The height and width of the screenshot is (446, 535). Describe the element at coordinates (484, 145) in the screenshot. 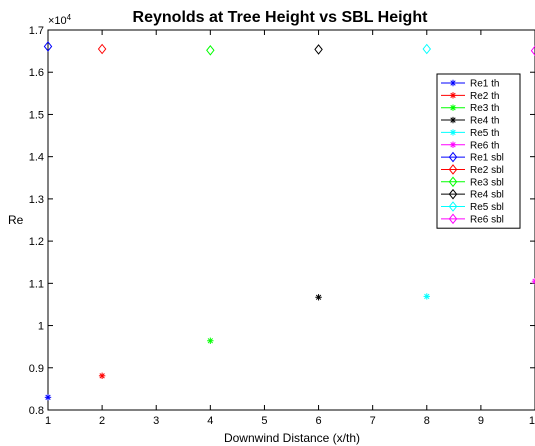

I see `legend-label: Re6 th` at that location.